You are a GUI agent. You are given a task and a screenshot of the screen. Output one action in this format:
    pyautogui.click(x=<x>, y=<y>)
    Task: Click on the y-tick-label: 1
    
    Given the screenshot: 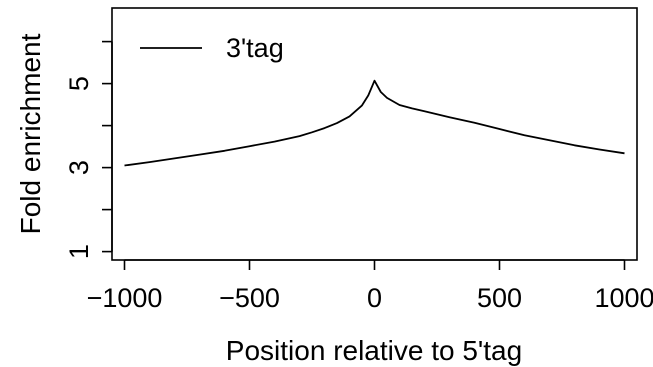 What is the action you would take?
    pyautogui.click(x=79, y=251)
    